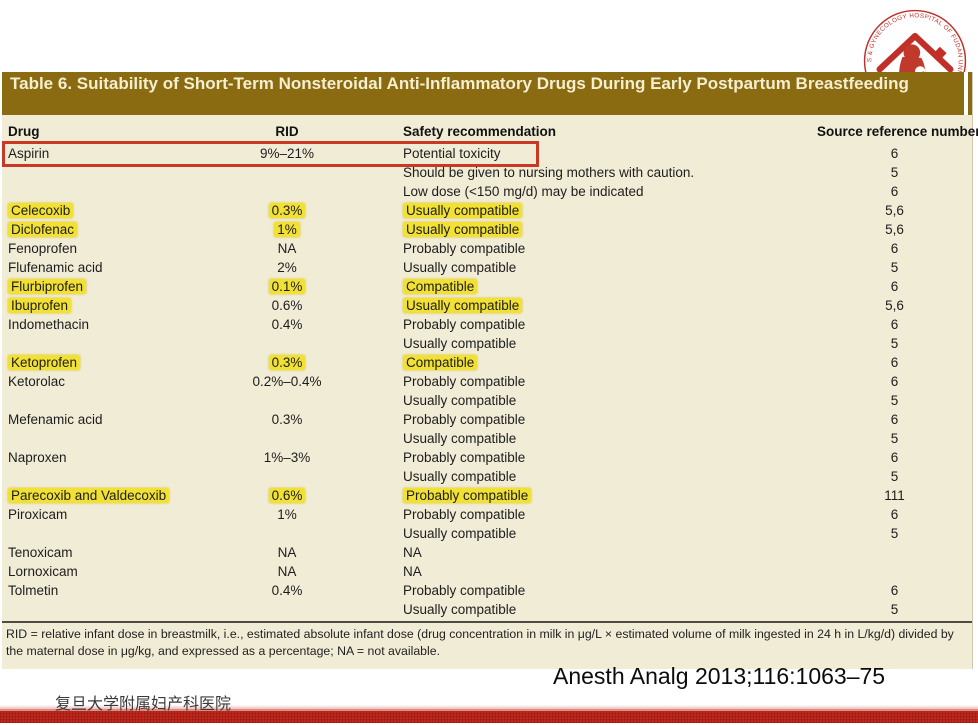  What do you see at coordinates (40, 552) in the screenshot?
I see `drug-name: Tenoxicam` at bounding box center [40, 552].